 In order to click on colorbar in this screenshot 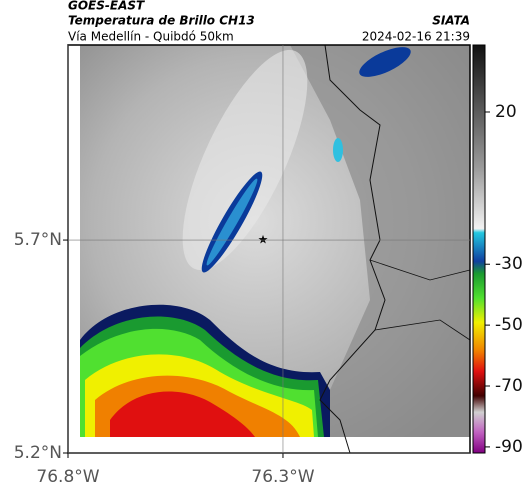, I will do `click(479, 249)`.